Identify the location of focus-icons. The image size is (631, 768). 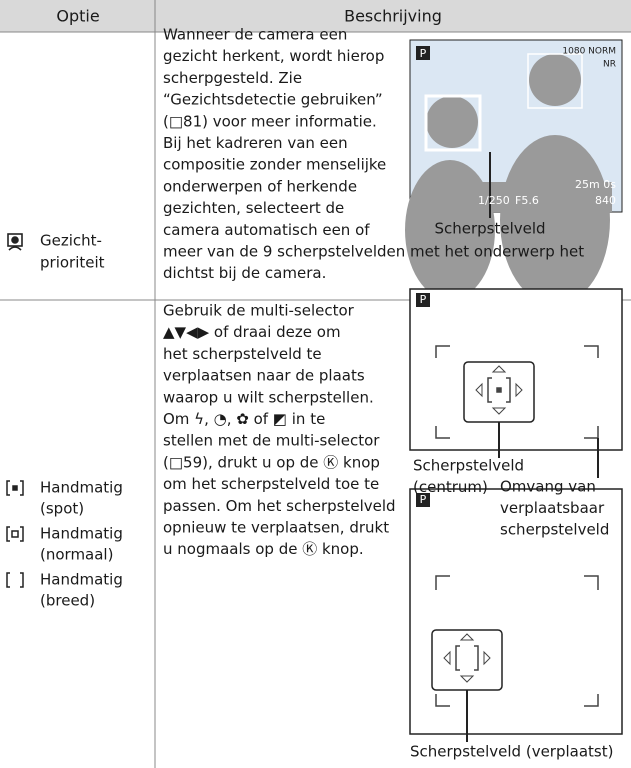
(15, 534).